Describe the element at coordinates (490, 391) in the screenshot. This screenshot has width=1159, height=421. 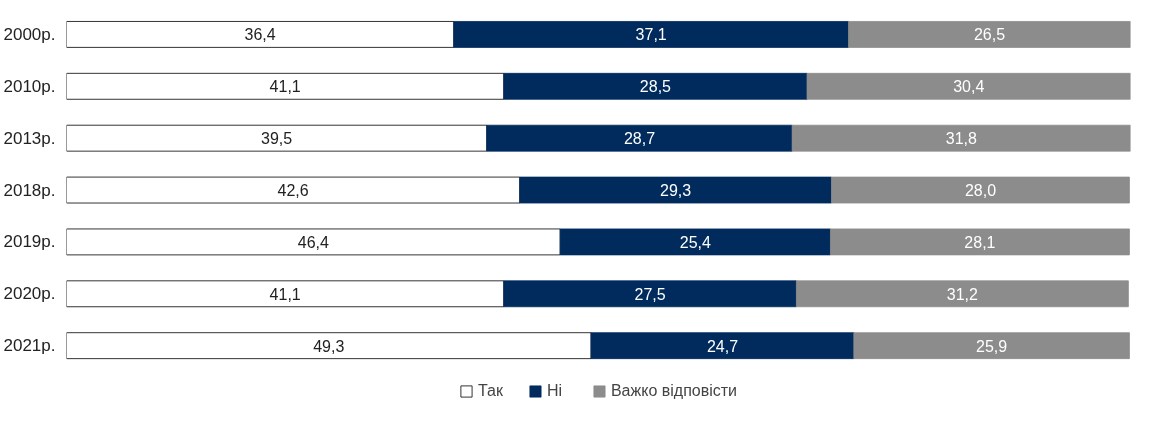
I see `legend-label: Так` at that location.